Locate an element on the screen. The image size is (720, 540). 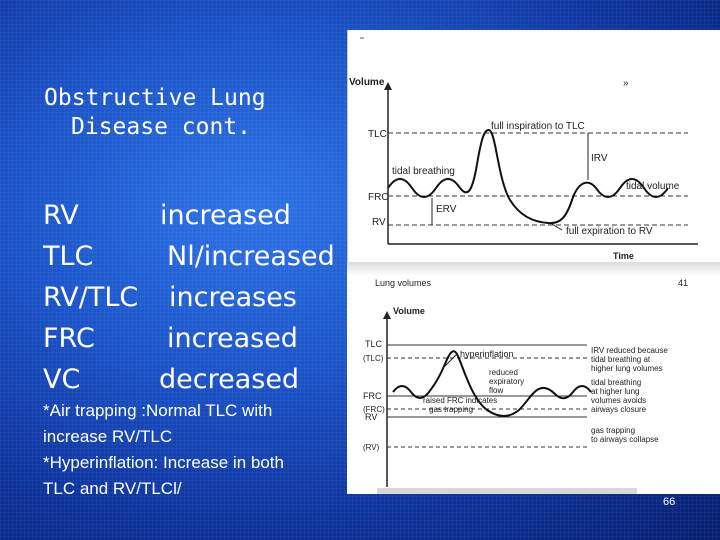
page-shade is located at coordinates (533, 269).